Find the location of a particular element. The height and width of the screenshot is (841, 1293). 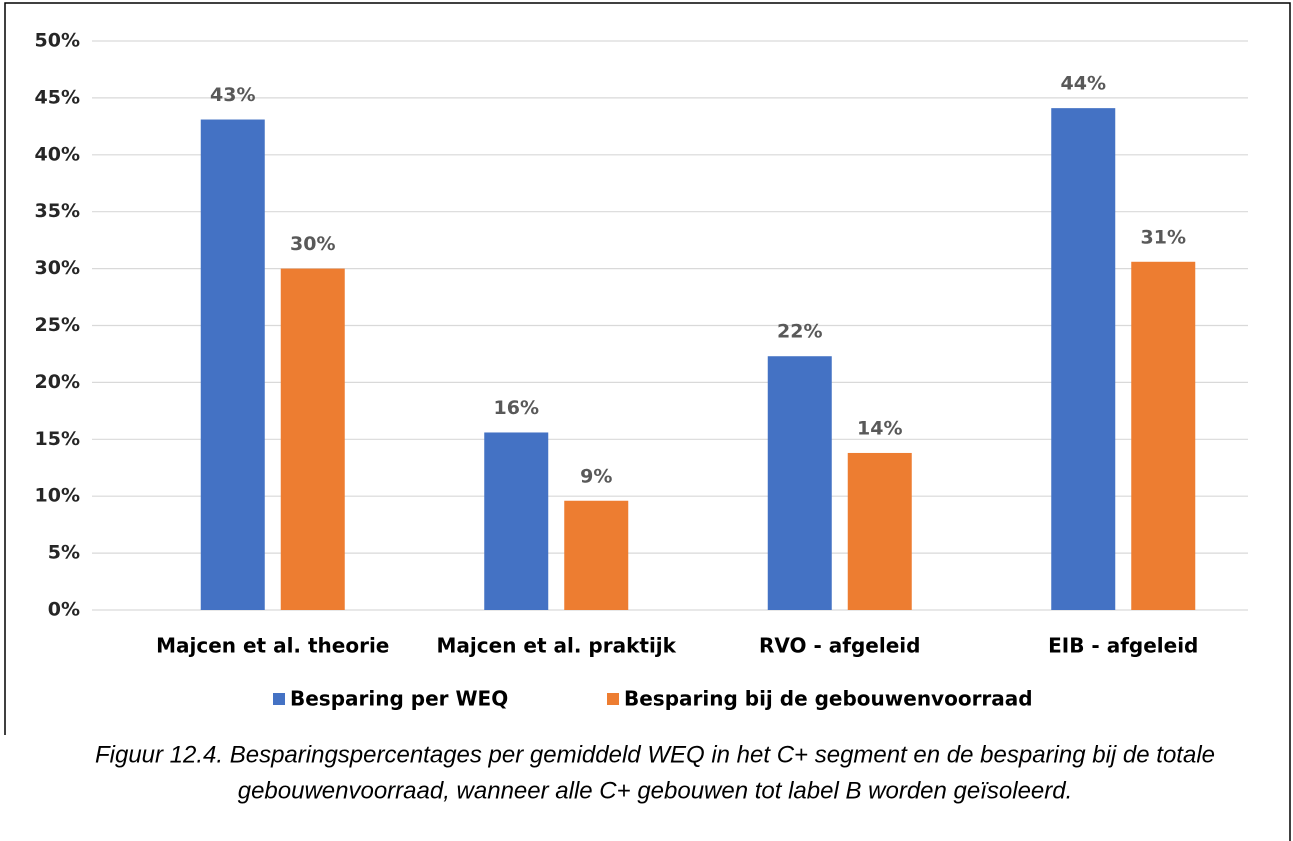

x-tick-label: RVO - afgeleid is located at coordinates (839, 646).